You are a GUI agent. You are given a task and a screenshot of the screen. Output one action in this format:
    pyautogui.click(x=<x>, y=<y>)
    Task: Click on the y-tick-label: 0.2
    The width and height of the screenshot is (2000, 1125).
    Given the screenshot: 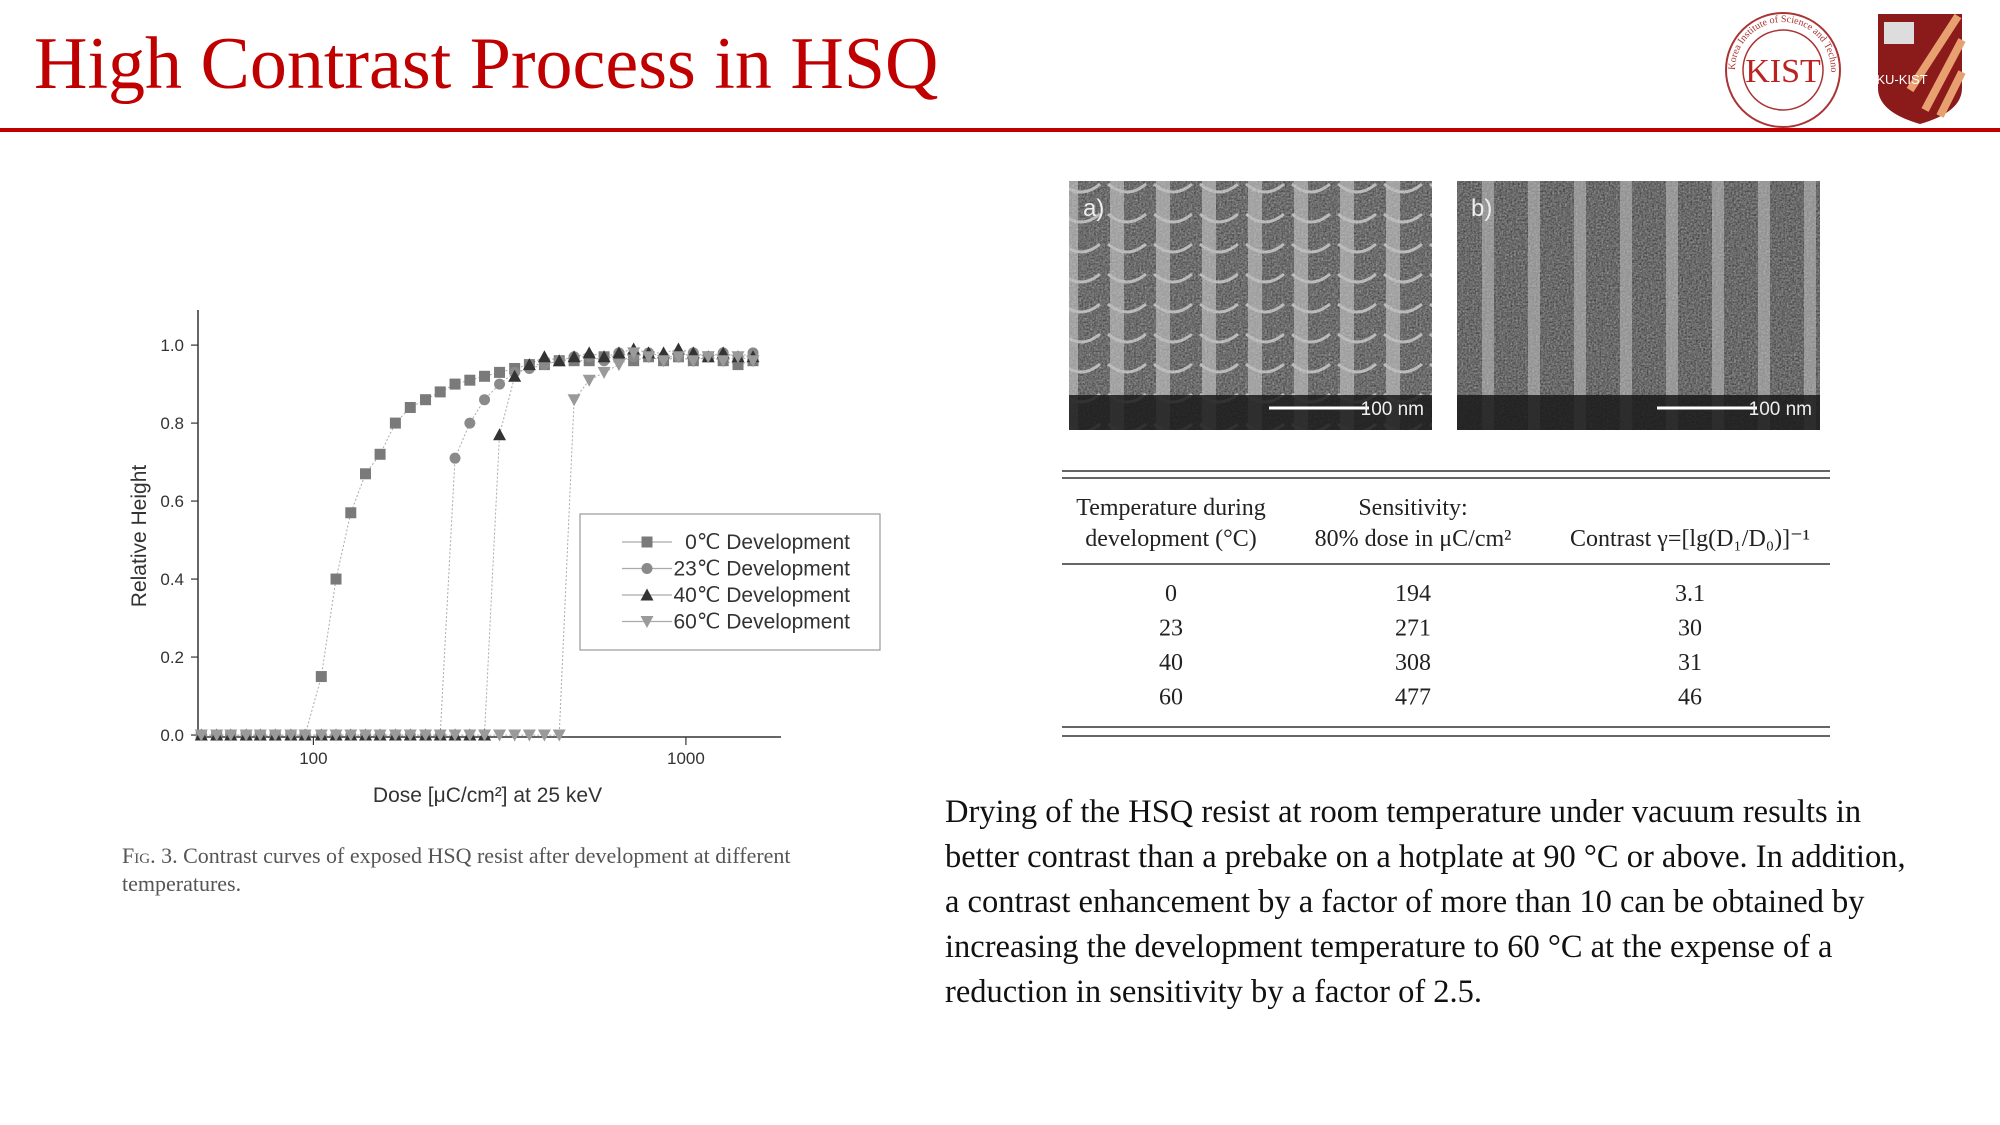 What is the action you would take?
    pyautogui.click(x=172, y=657)
    